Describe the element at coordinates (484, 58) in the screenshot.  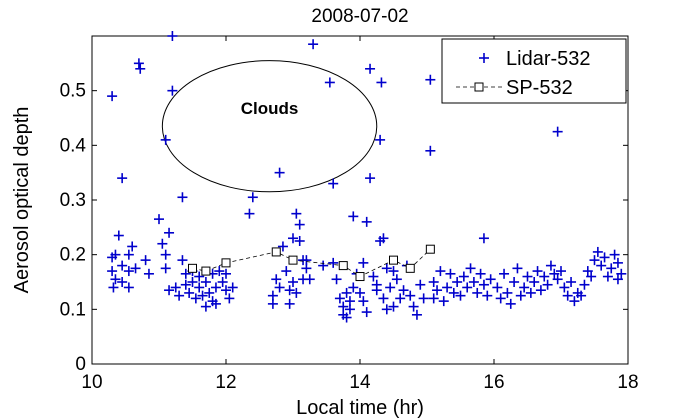
I see `legend-lidar-marker` at that location.